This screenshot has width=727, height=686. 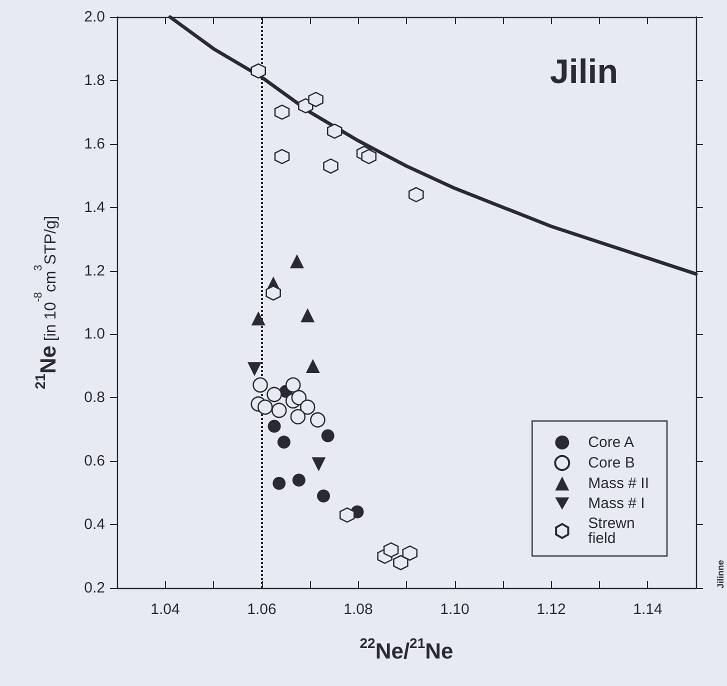 What do you see at coordinates (619, 483) in the screenshot?
I see `legend-label: Mass # II` at bounding box center [619, 483].